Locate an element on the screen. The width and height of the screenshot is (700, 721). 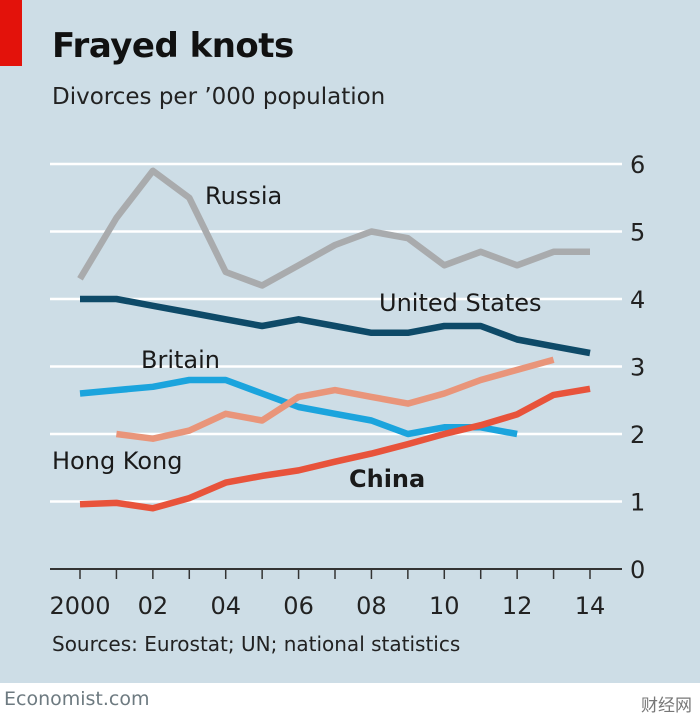
x-tick-label: 12 is located at coordinates (517, 606).